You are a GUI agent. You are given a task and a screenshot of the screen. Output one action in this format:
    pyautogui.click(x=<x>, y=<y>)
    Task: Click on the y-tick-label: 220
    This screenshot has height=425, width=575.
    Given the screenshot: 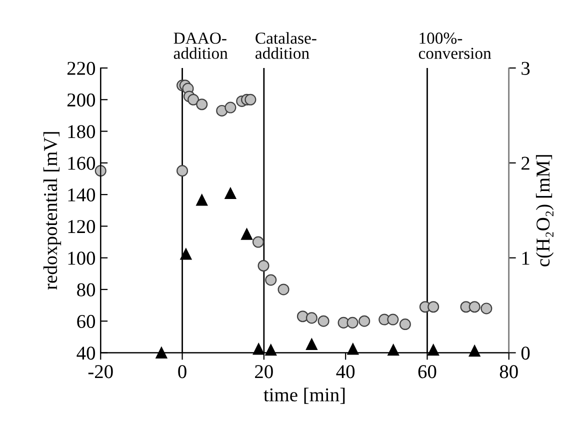 What is the action you would take?
    pyautogui.click(x=81, y=68)
    